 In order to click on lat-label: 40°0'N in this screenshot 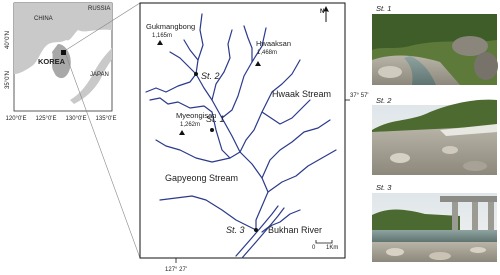, I will do `click(8, 40)`.